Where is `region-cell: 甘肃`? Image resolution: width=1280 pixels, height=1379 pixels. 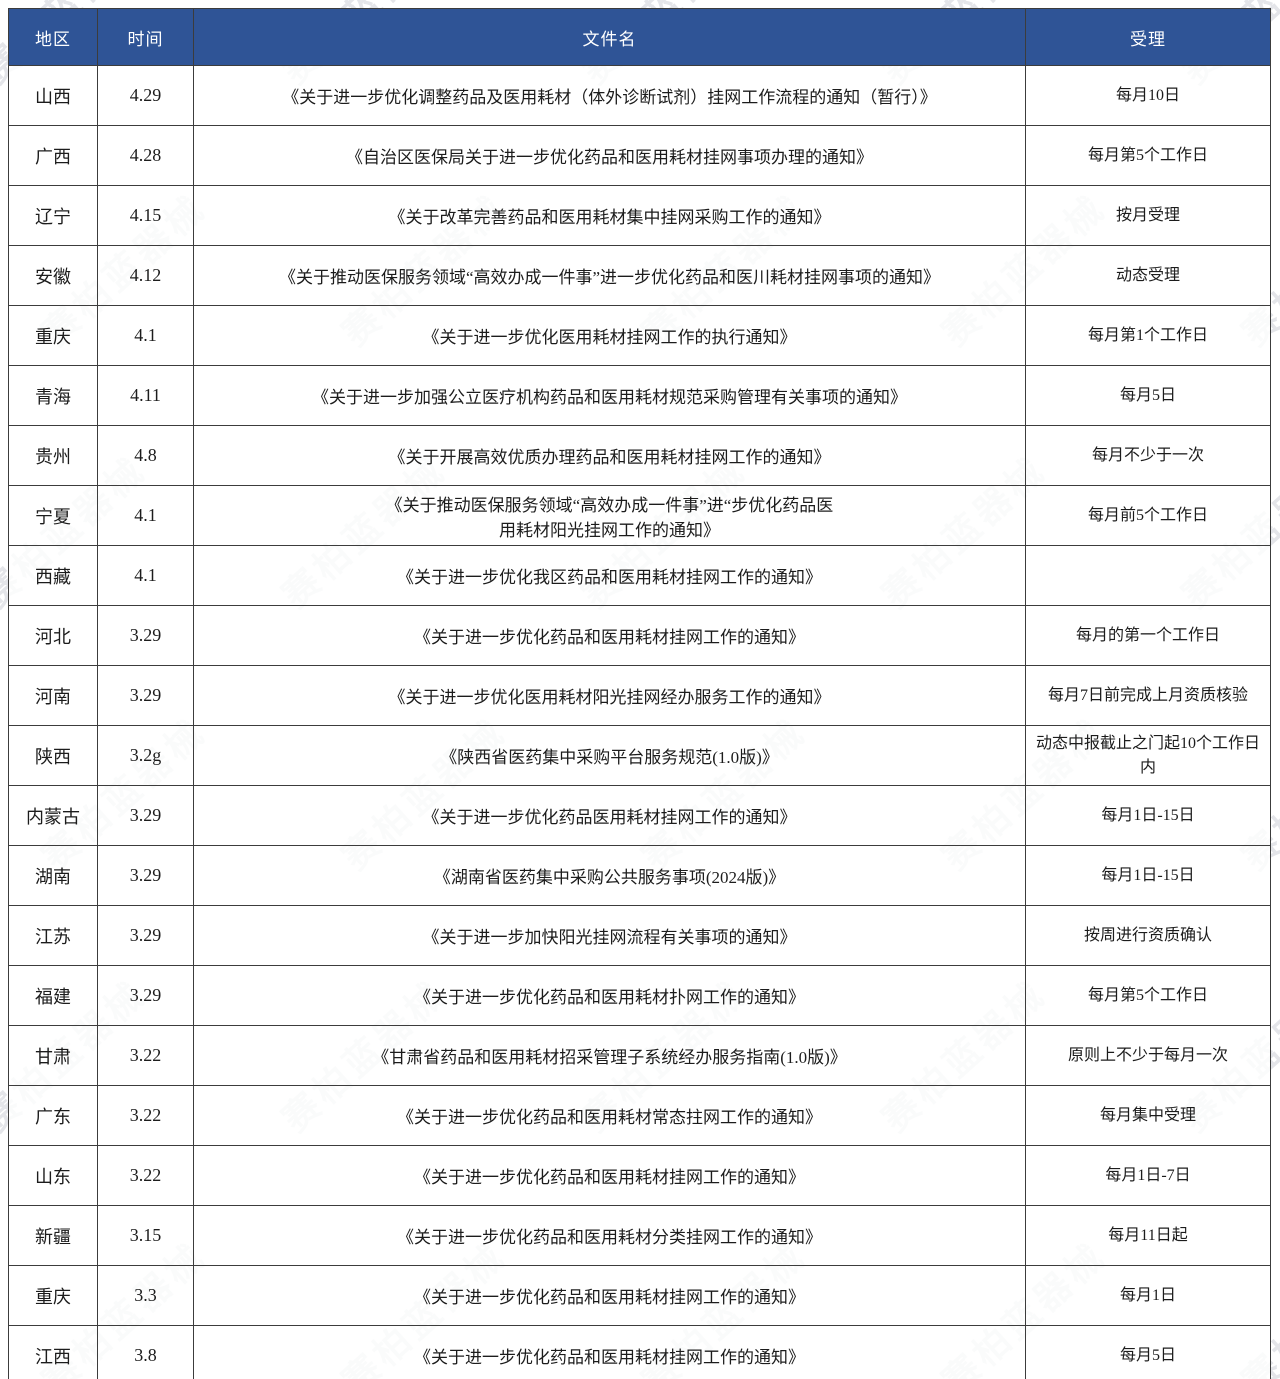 region-cell: 甘肃 is located at coordinates (53, 1055).